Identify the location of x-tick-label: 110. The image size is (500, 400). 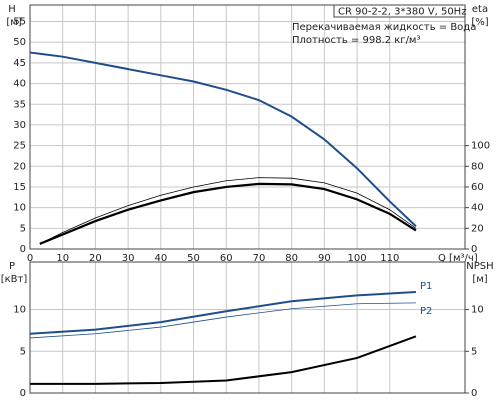
(389, 258).